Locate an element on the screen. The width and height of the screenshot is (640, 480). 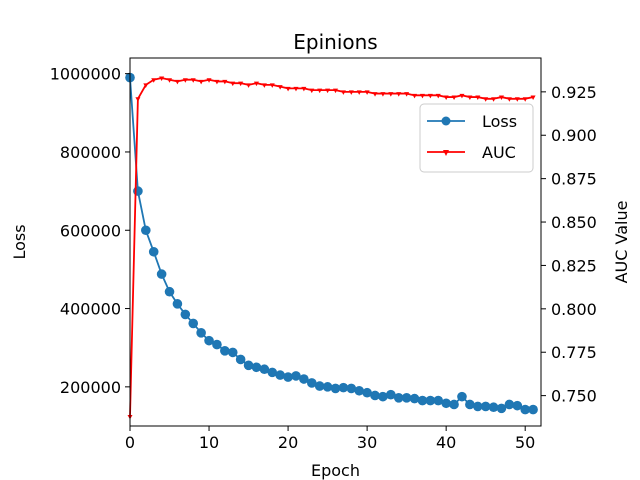
y-left-axis-label: Loss is located at coordinates (19, 241).